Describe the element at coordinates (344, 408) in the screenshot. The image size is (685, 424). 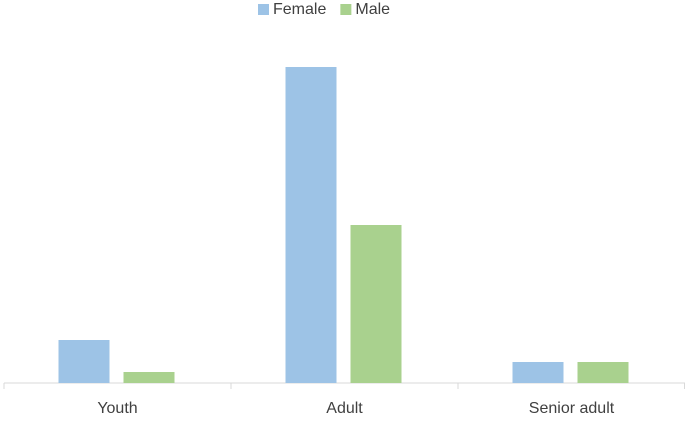
I see `x-tick-label: Adult` at that location.